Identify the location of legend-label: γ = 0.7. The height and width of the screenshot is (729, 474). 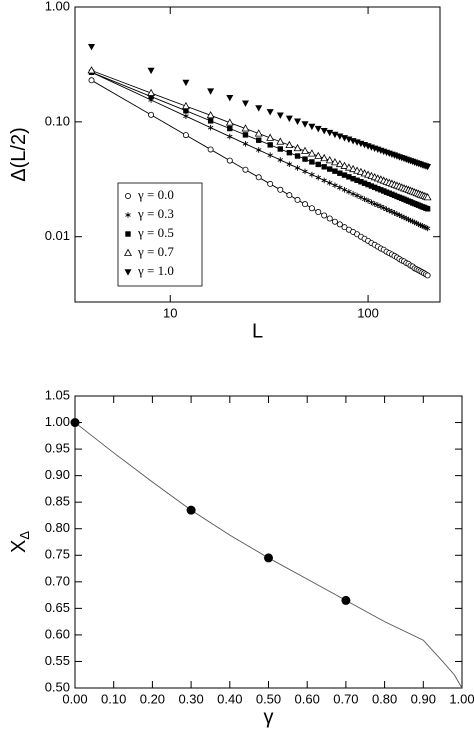
(155, 251).